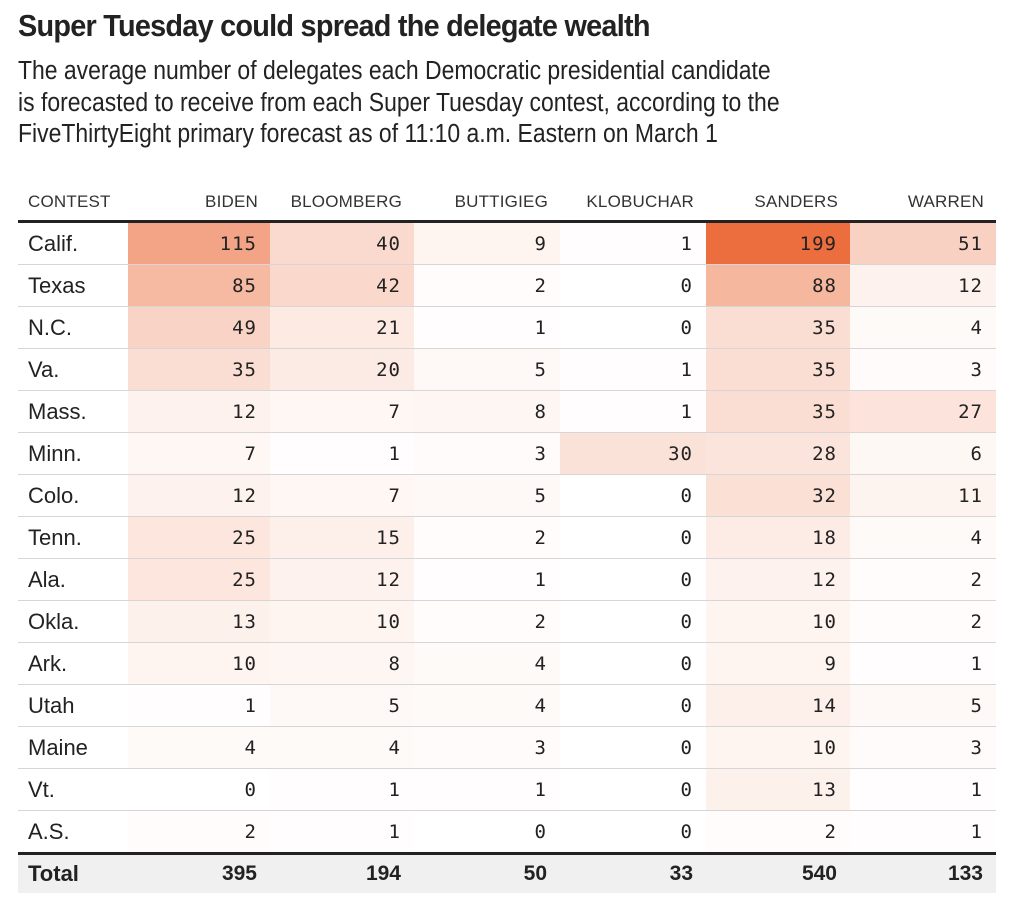 The image size is (1024, 919). I want to click on cell-bloomberg: 42, so click(342, 285).